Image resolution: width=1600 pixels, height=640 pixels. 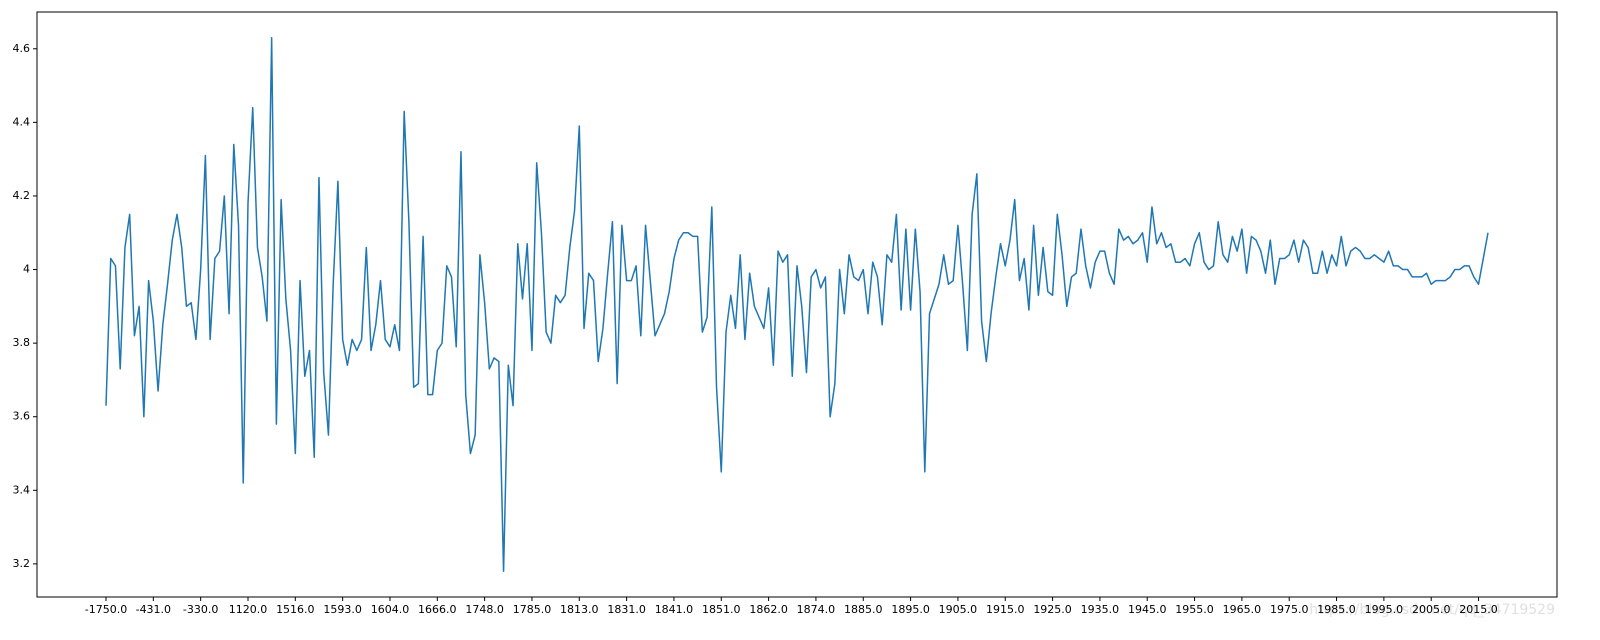 I want to click on x-tick-label: 1851.0, so click(x=721, y=609).